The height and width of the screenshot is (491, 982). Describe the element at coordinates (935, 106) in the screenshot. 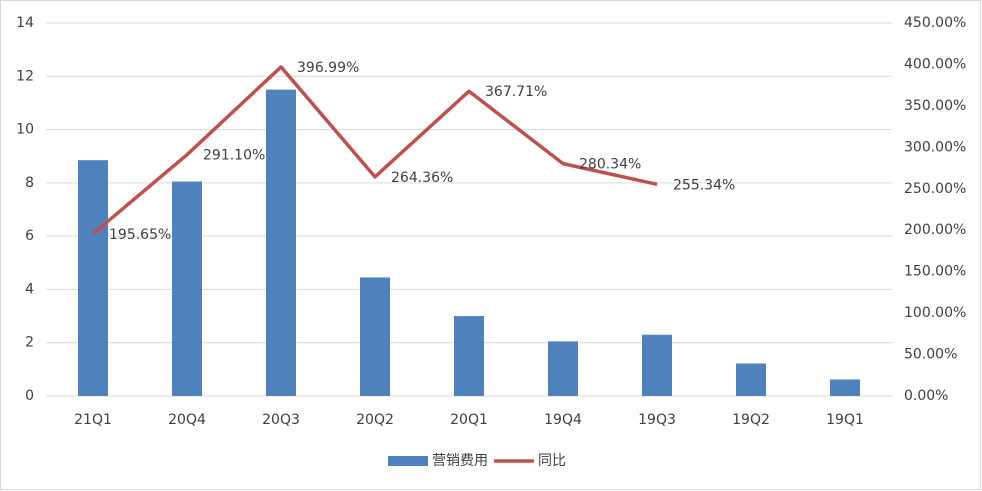

I see `y2-tick-label: 350.00%` at that location.